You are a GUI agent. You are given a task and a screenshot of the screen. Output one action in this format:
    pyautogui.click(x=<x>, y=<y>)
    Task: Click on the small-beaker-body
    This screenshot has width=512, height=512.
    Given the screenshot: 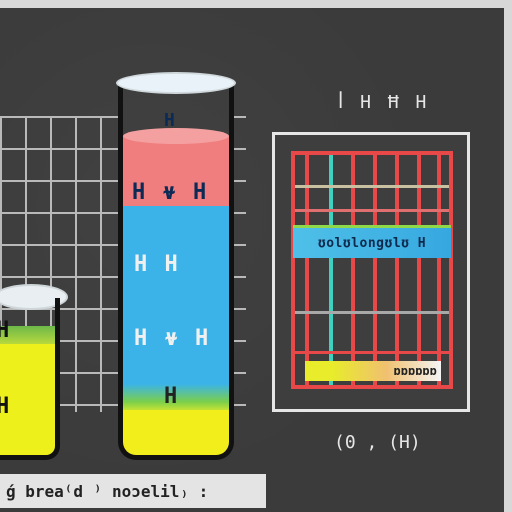 What is the action you would take?
    pyautogui.click(x=30, y=379)
    